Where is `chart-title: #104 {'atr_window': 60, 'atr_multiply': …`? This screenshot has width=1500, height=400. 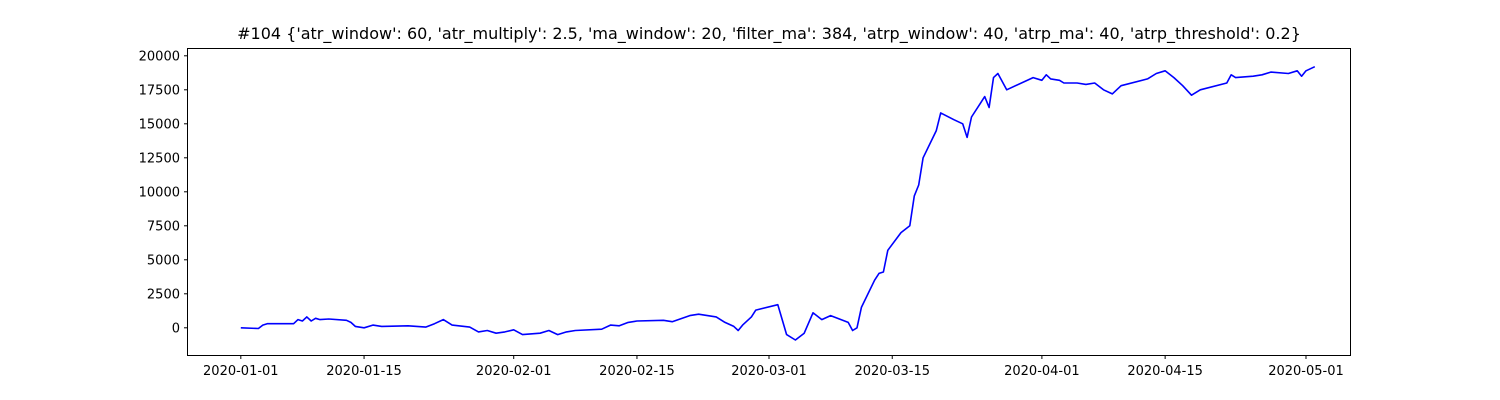 chart-title: #104 {'atr_window': 60, 'atr_multiply': … is located at coordinates (769, 34).